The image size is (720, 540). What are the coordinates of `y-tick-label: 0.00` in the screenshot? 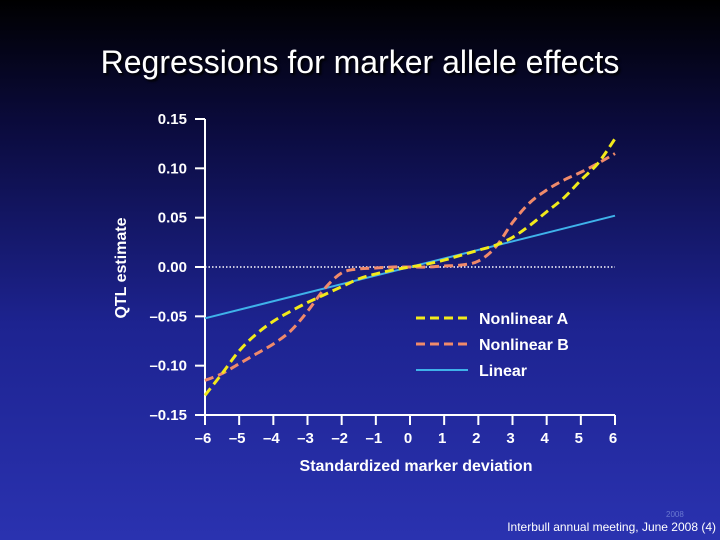 It's located at (172, 267).